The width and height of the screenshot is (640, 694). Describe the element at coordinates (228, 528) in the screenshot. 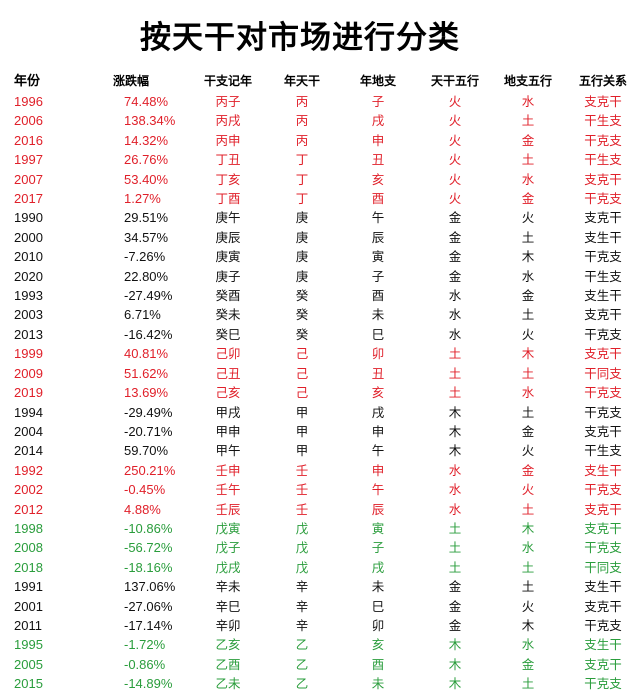

I see `ganzhi-cell: 戊寅` at that location.